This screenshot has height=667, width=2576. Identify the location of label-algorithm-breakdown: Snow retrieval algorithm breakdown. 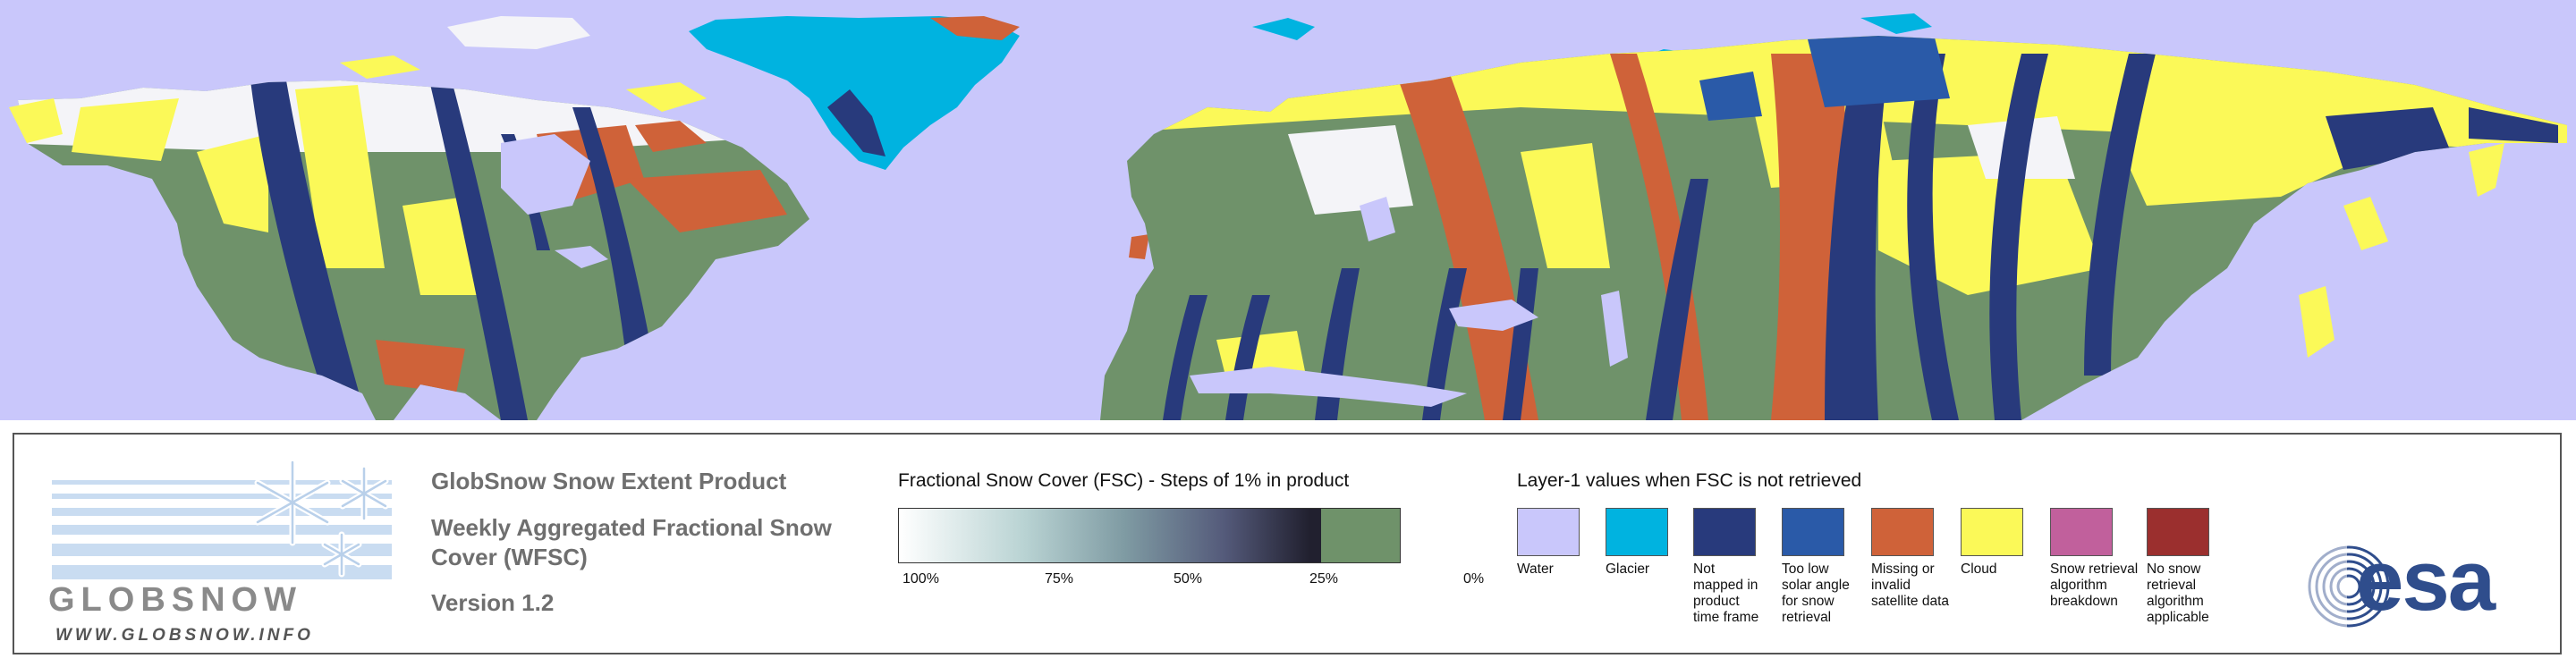
(2094, 585).